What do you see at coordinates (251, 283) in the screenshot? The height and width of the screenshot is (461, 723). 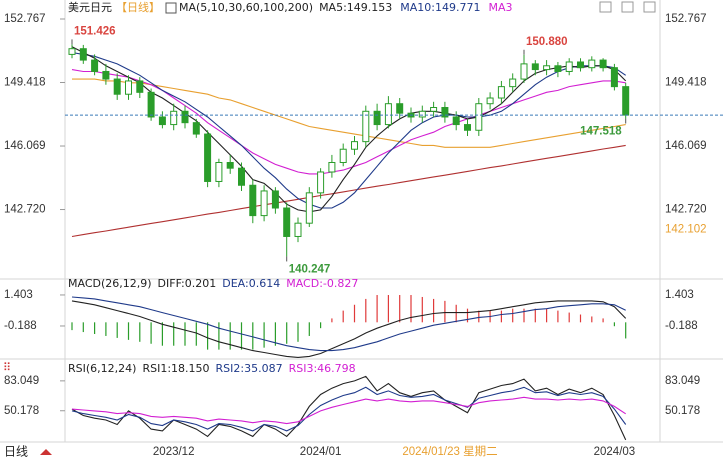 I see `legend-item: DEA:0.614` at bounding box center [251, 283].